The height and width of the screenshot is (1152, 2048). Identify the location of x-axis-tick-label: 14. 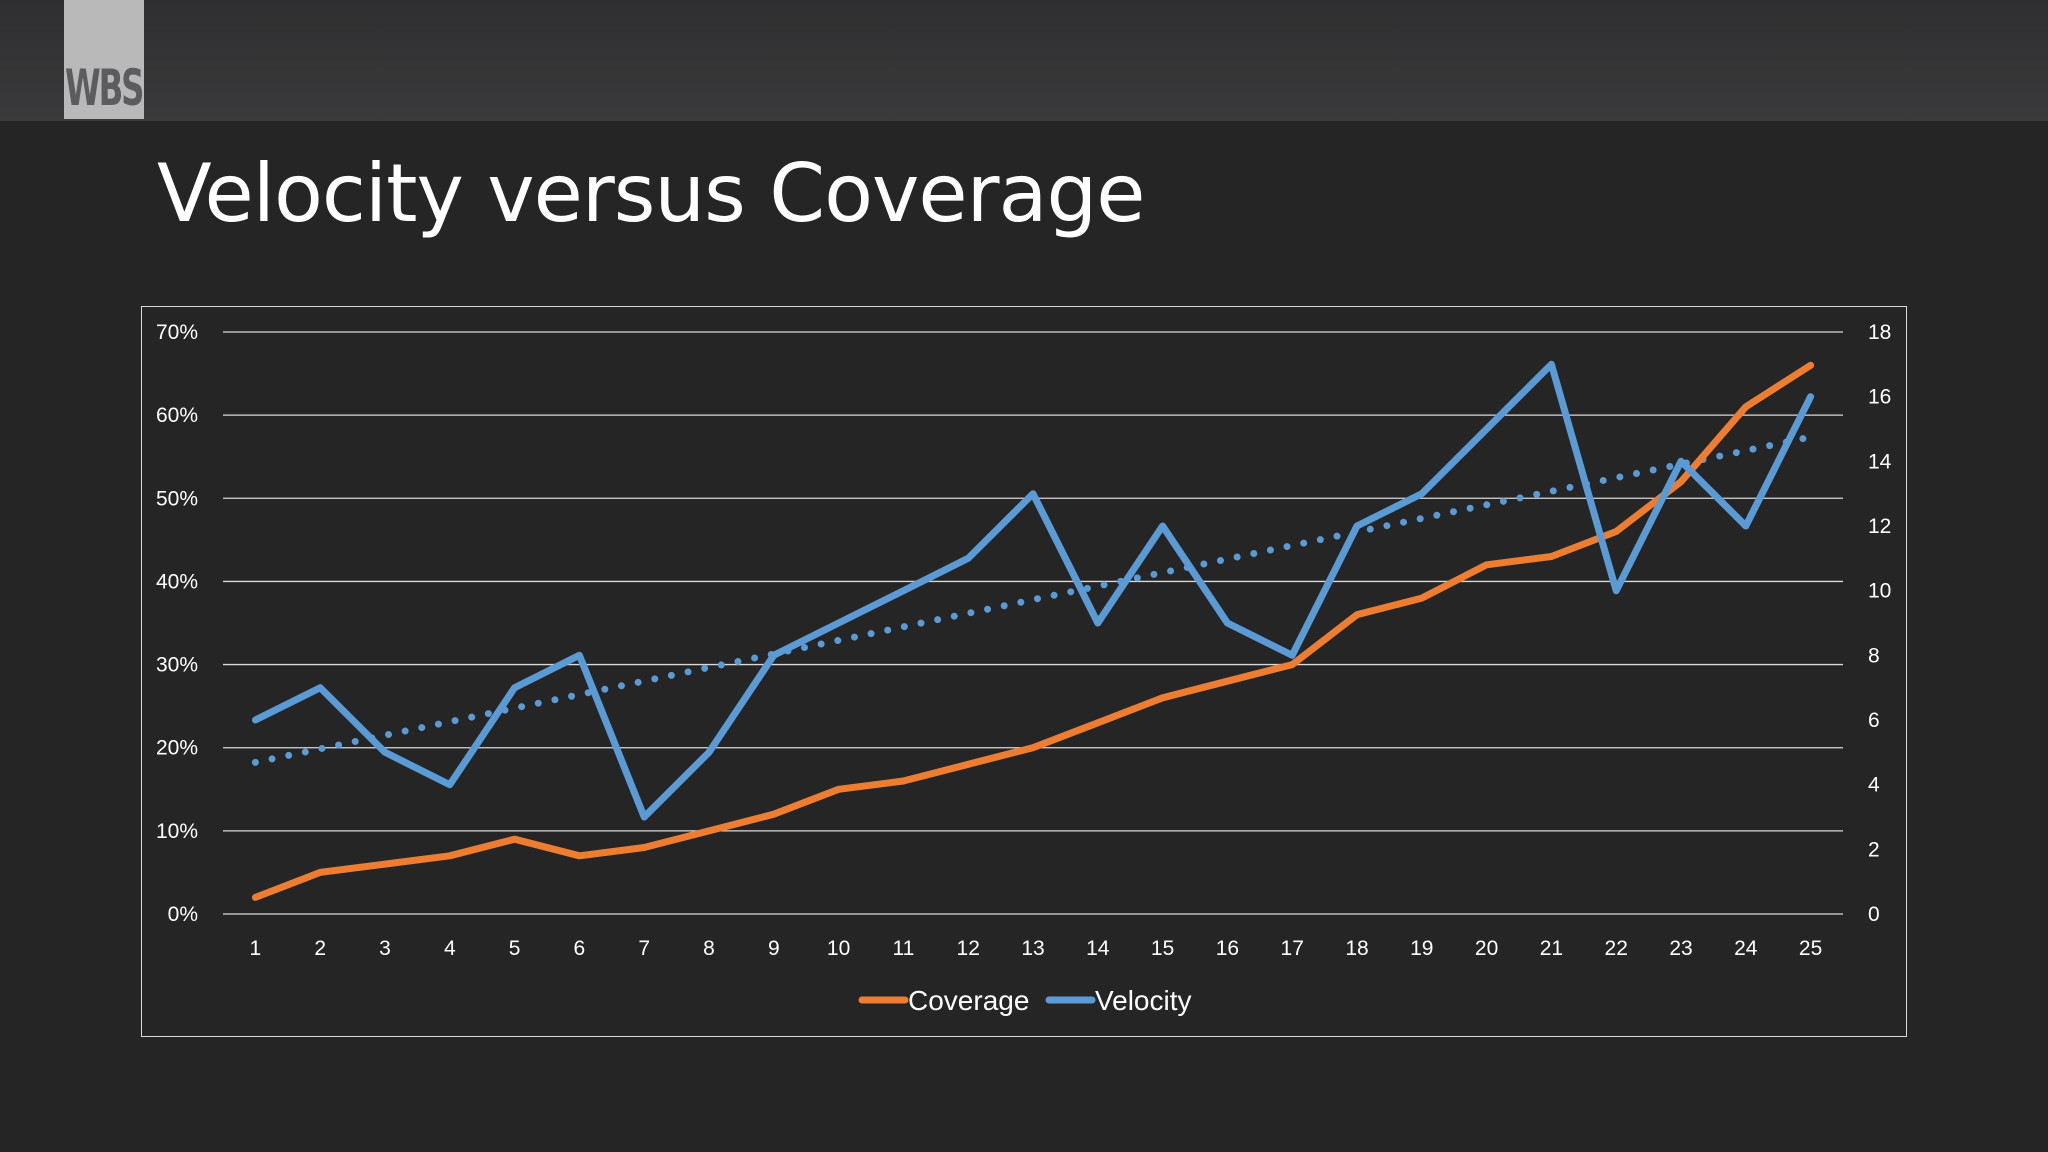
(1098, 948).